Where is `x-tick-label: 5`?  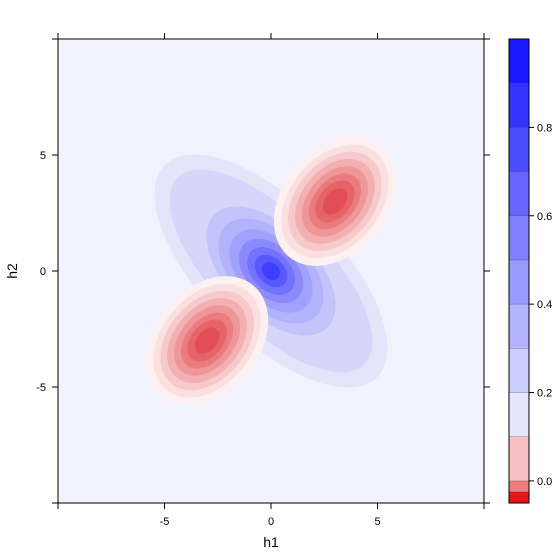 x-tick-label: 5 is located at coordinates (377, 522).